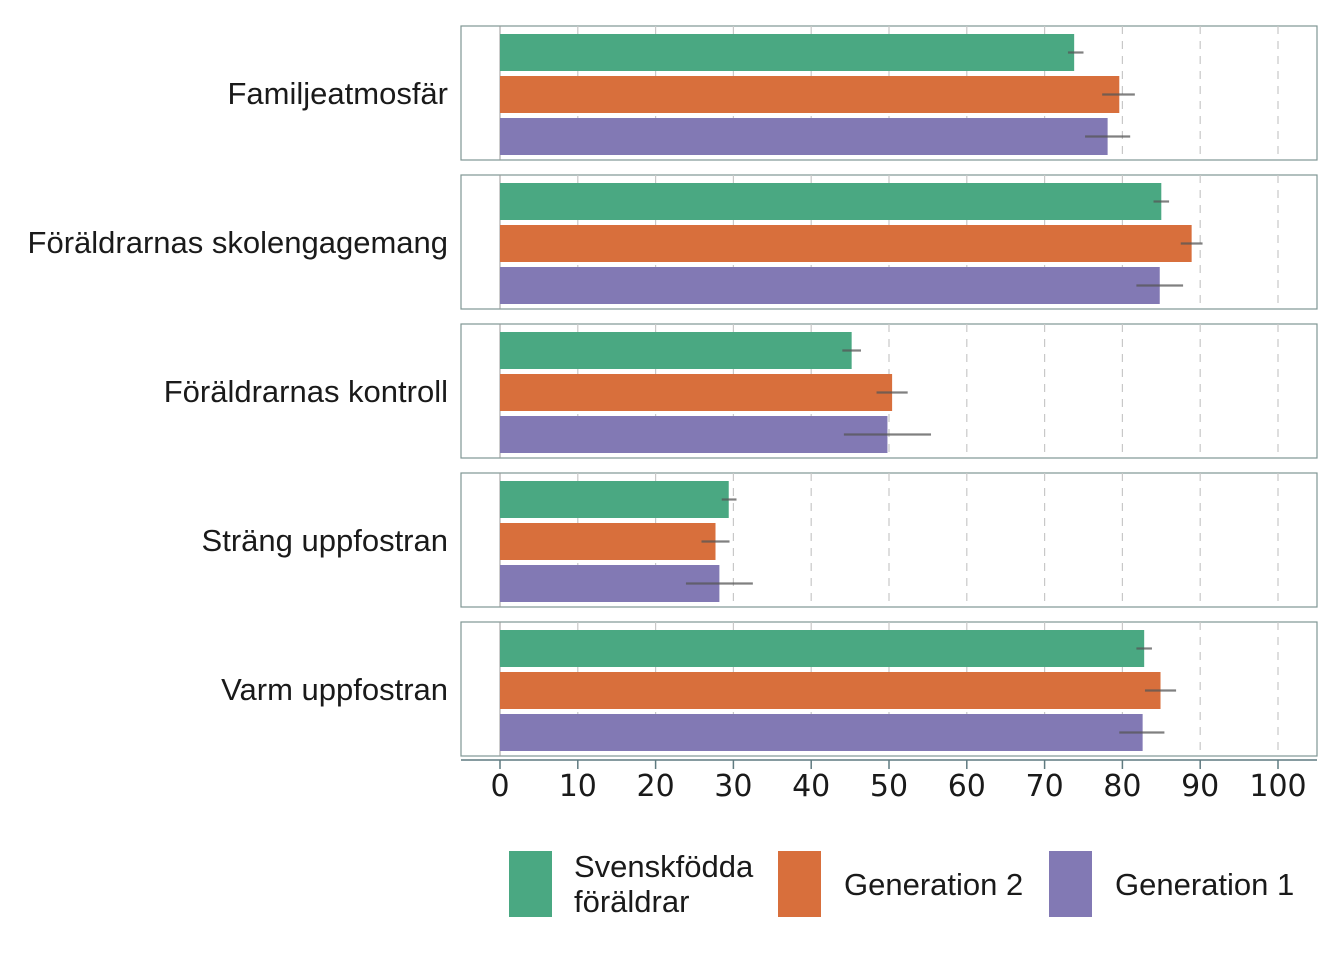 Image resolution: width=1344 pixels, height=960 pixels. What do you see at coordinates (306, 391) in the screenshot?
I see `category-label: Föräldrarnas kontroll` at bounding box center [306, 391].